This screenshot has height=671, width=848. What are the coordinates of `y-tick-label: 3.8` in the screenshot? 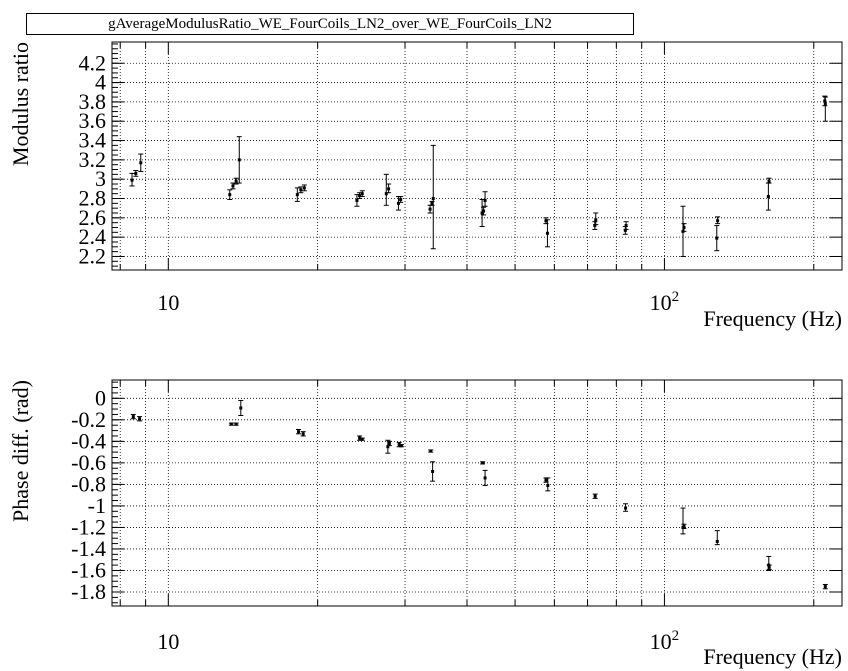 It's located at (93, 101).